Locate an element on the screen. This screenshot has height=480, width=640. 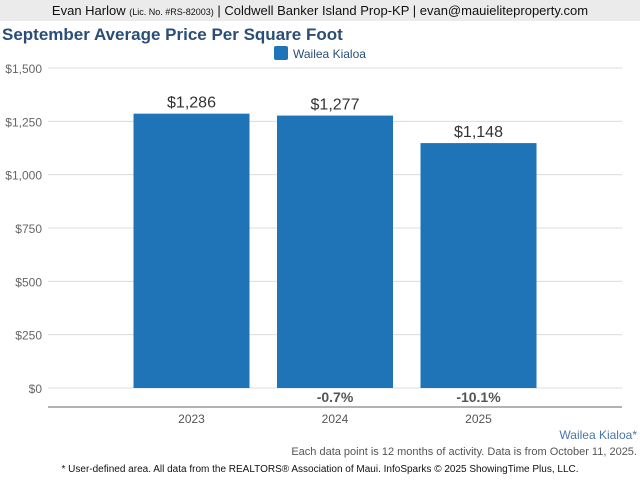
bar-value-label: $1,277 is located at coordinates (335, 105).